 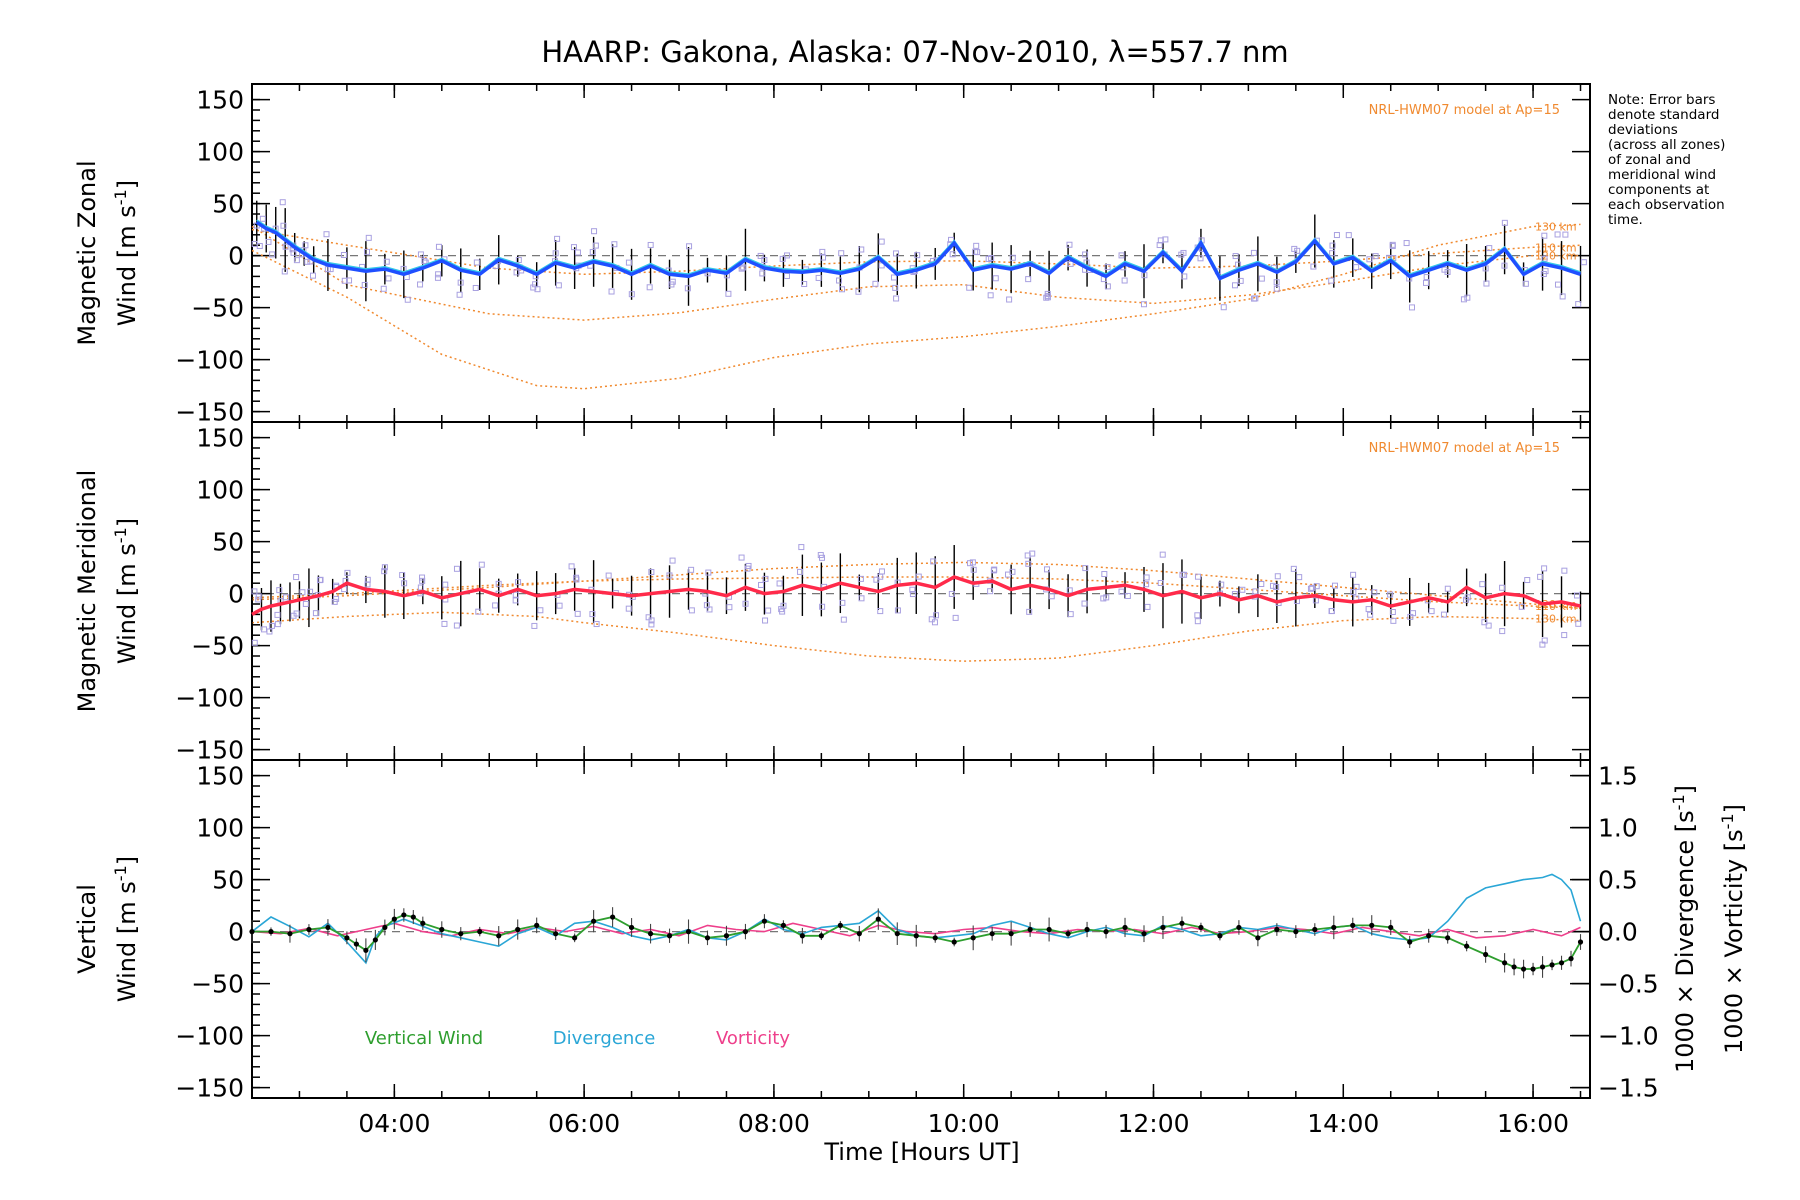 What do you see at coordinates (604, 1038) in the screenshot?
I see `legend-item: Divergence` at bounding box center [604, 1038].